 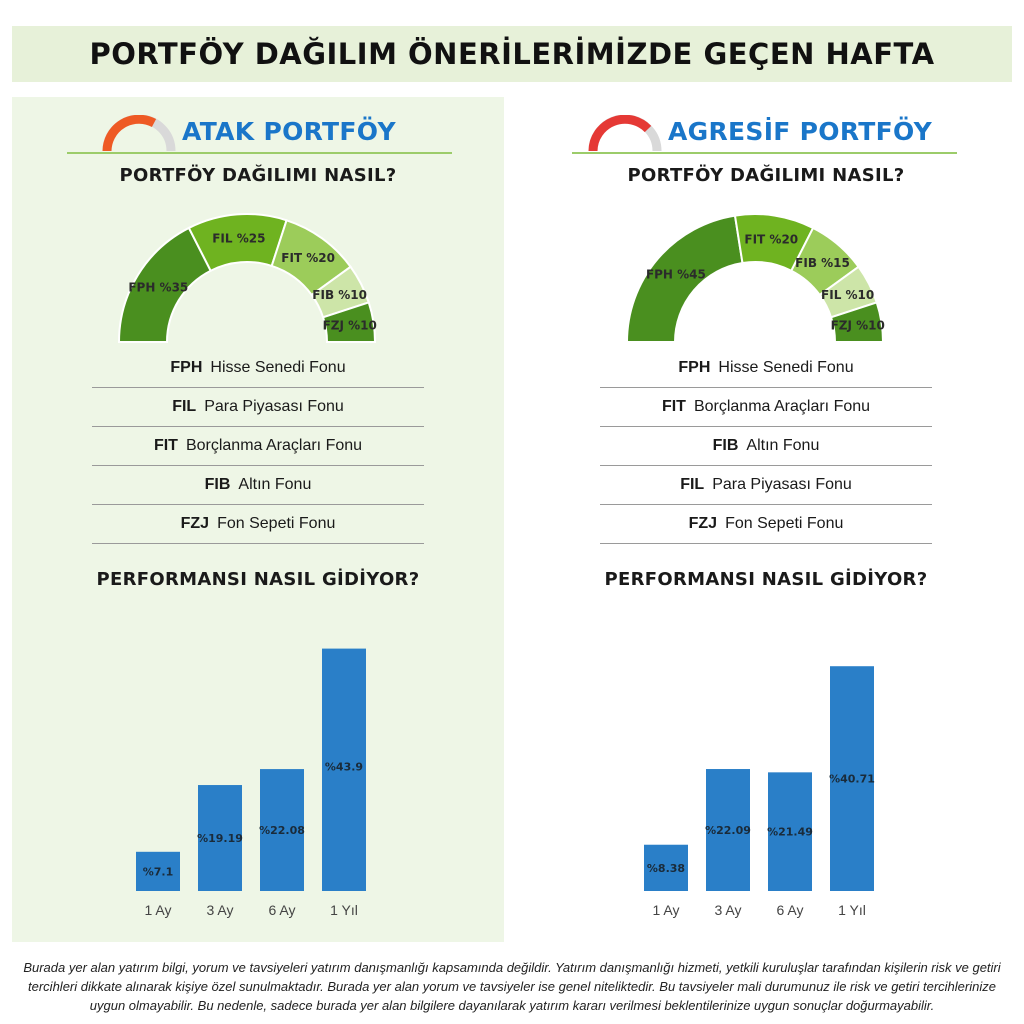 What do you see at coordinates (800, 131) in the screenshot?
I see `portfolio-title: AGRESİF PORTFÖY` at bounding box center [800, 131].